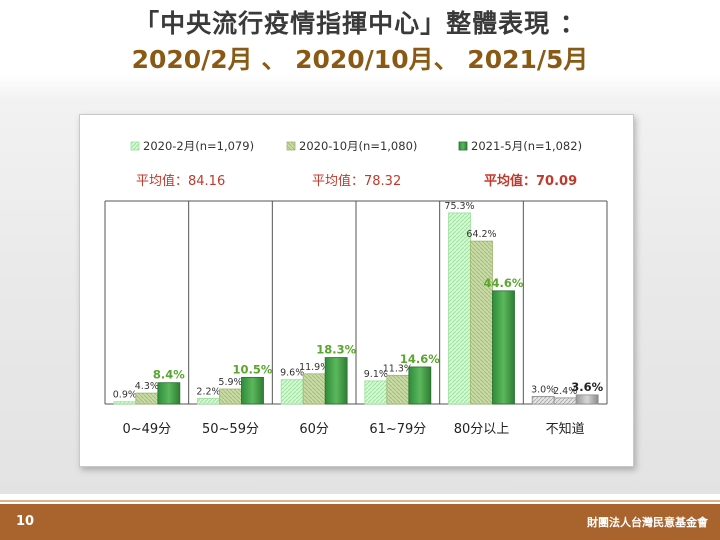  Describe the element at coordinates (353, 429) in the screenshot. I see `x-axis-labels: 0~49分 50~59分 60分 61~79分 80分以上 不知道` at that location.